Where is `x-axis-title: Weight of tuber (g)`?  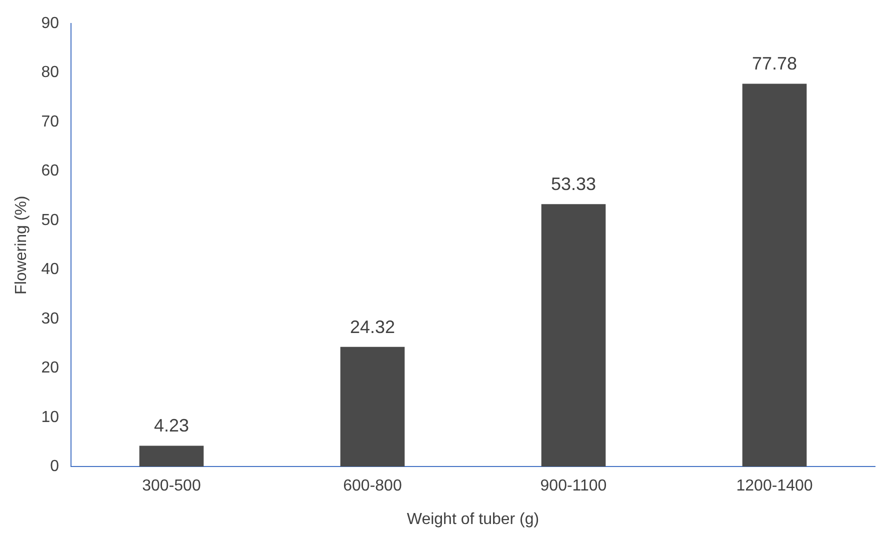
x-axis-title: Weight of tuber (g) is located at coordinates (473, 519).